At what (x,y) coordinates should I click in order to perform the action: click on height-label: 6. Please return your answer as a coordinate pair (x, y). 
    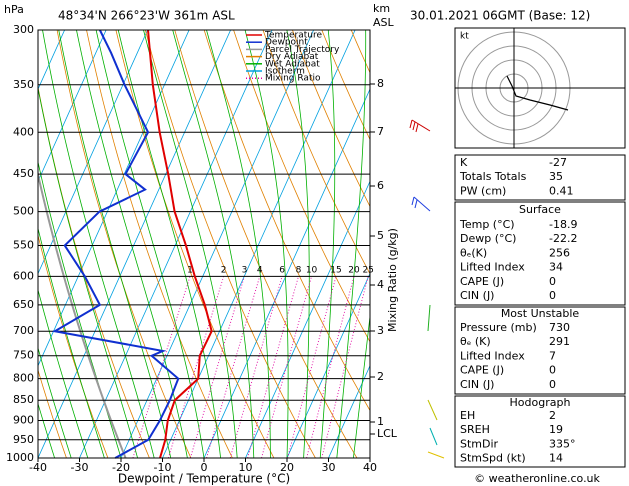
    Looking at the image, I should click on (380, 185).